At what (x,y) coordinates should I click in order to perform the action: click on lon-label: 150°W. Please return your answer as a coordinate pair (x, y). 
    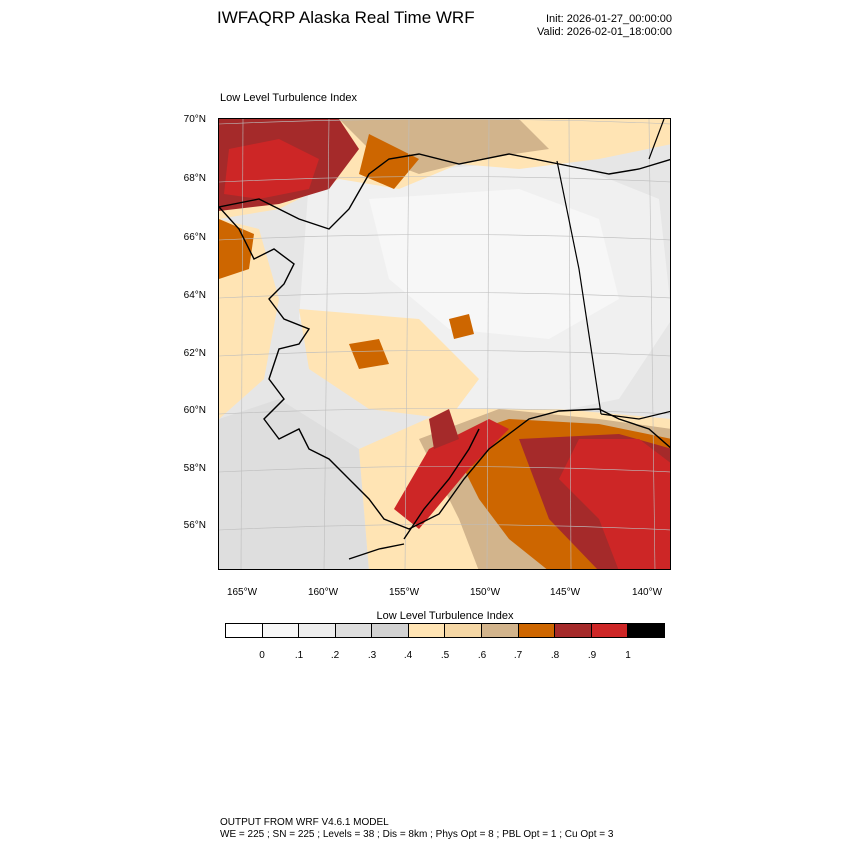
    Looking at the image, I should click on (485, 592).